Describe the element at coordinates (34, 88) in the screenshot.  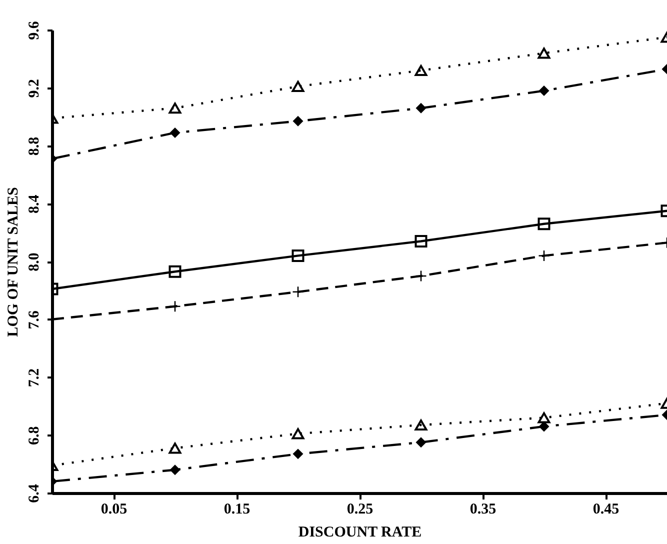
I see `y-tick-label: 9.2` at that location.